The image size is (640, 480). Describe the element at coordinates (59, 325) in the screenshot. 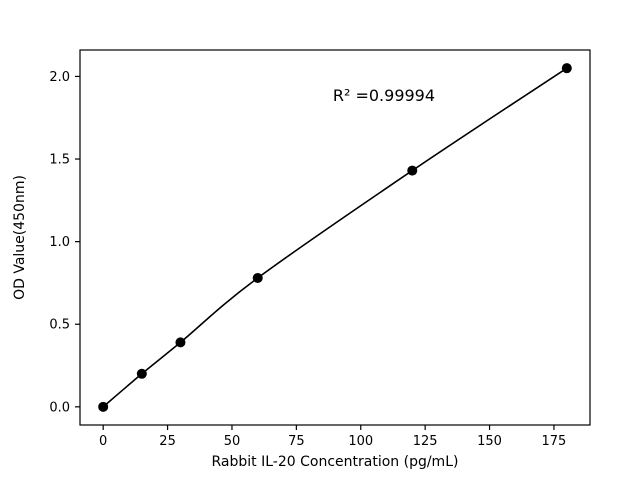

I see `y-tick-label: 0.5` at that location.